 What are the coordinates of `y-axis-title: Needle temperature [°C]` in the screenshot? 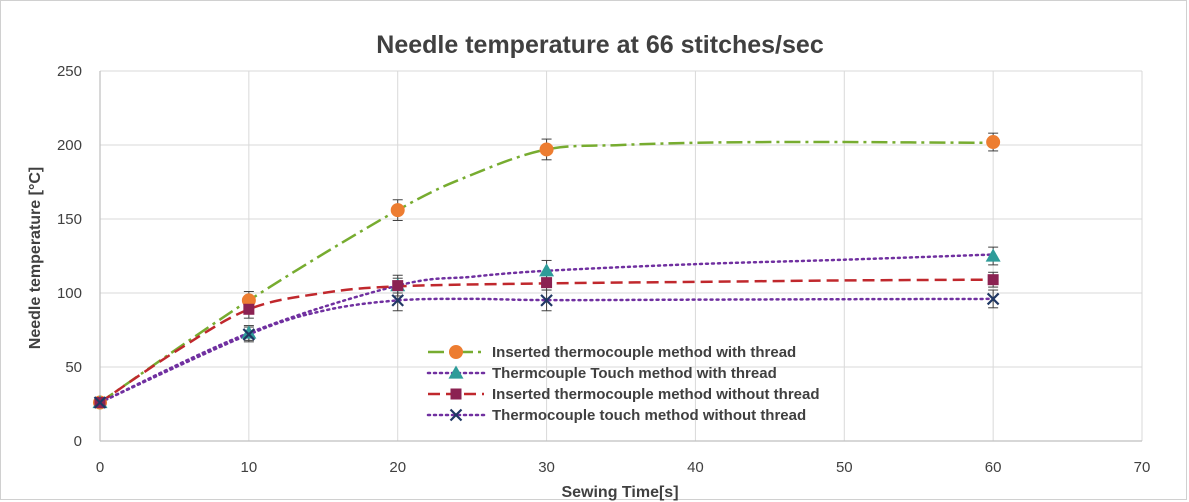 It's located at (35, 258).